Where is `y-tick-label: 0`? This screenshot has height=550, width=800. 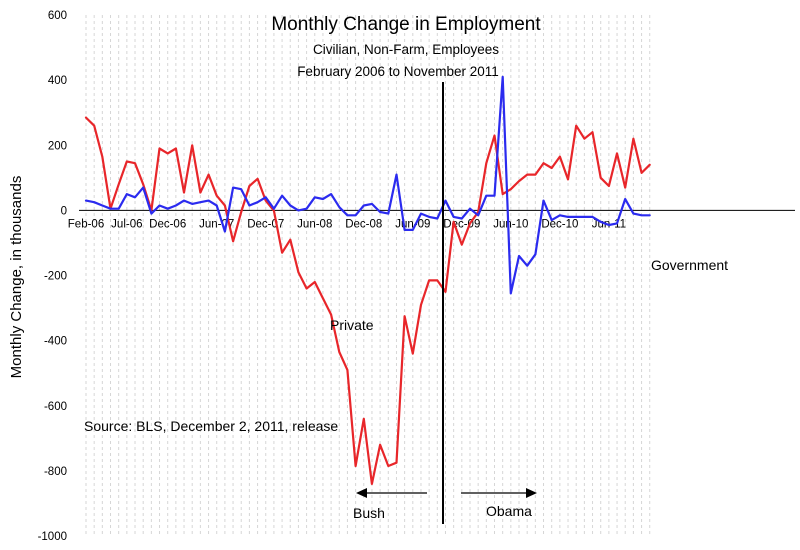 y-tick-label: 0 is located at coordinates (64, 211).